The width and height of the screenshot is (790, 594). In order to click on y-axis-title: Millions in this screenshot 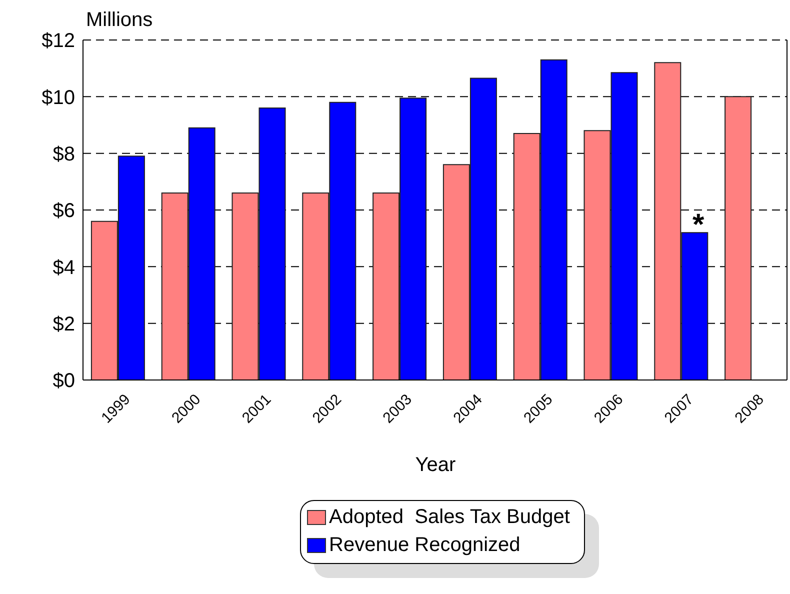, I will do `click(119, 20)`.